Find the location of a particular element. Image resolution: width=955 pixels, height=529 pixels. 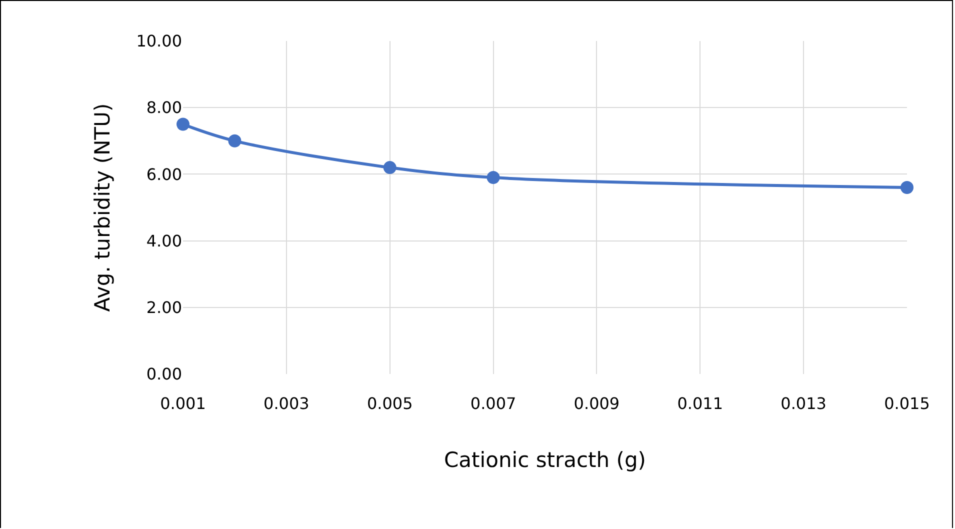

y-tick-label: 2.00 is located at coordinates (164, 307).